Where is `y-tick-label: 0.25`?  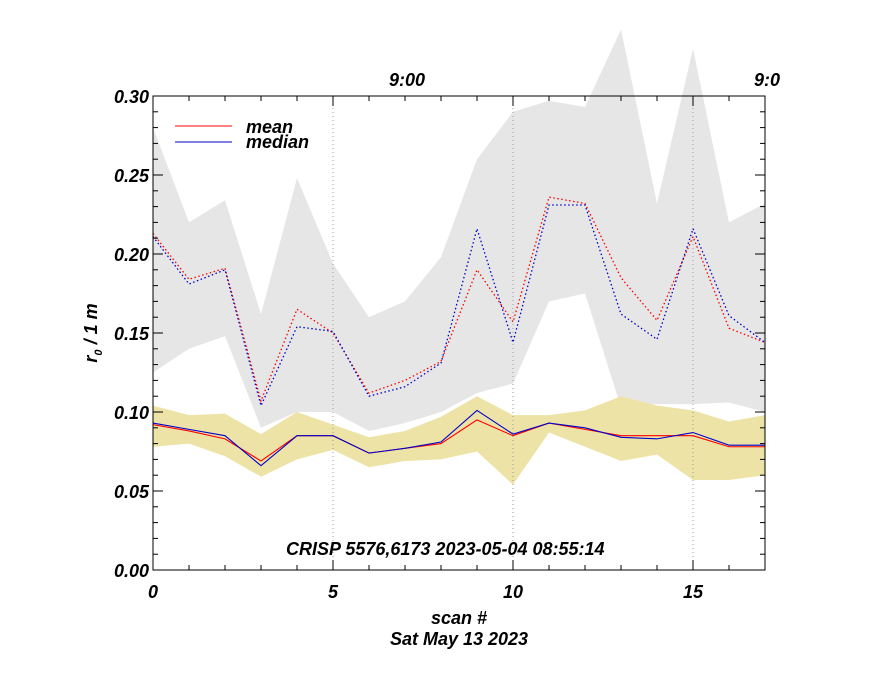 y-tick-label: 0.25 is located at coordinates (132, 176).